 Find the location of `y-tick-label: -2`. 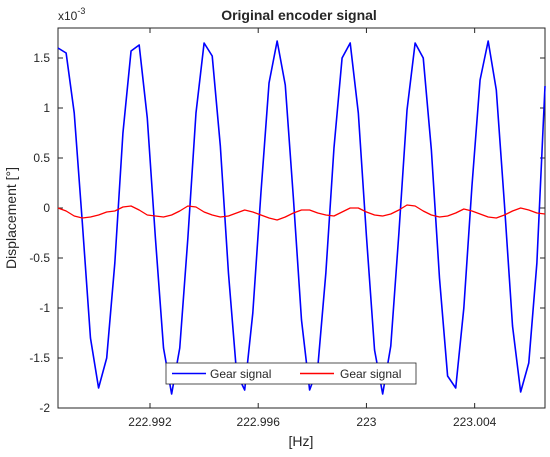

y-tick-label: -2 is located at coordinates (44, 408).